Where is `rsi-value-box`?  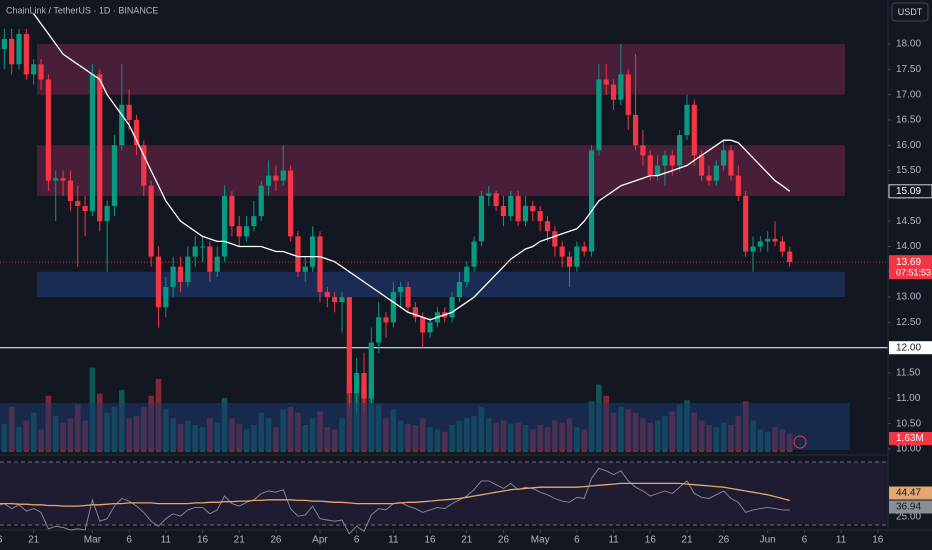
rsi-value-box is located at coordinates (910, 493).